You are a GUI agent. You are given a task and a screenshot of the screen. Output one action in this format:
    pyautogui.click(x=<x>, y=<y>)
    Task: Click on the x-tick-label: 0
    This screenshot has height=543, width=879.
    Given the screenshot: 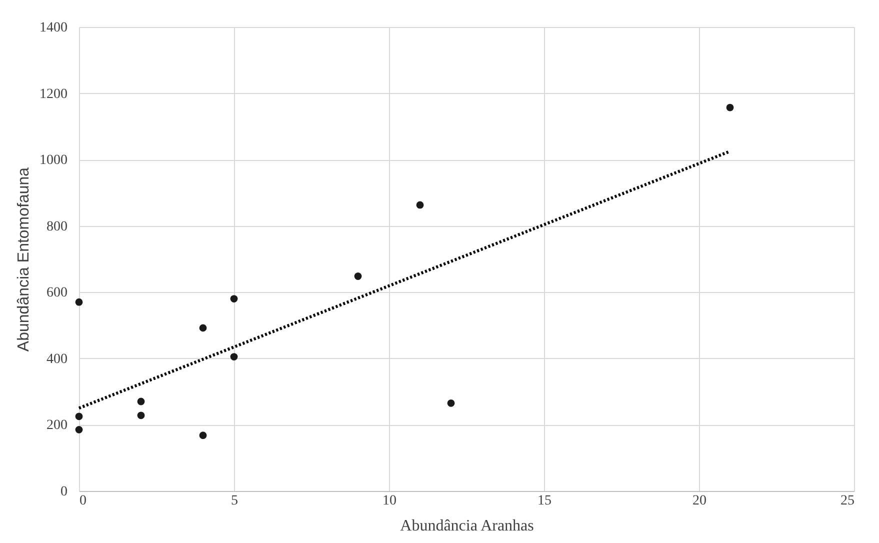 What is the action you would take?
    pyautogui.click(x=83, y=501)
    